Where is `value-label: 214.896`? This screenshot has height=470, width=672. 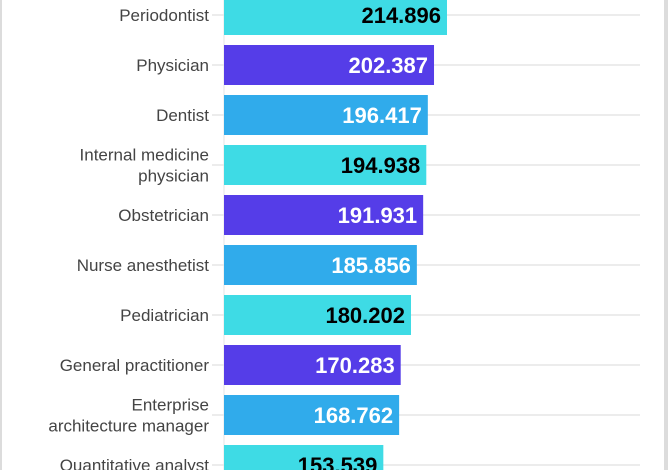
value-label: 214.896 is located at coordinates (401, 15).